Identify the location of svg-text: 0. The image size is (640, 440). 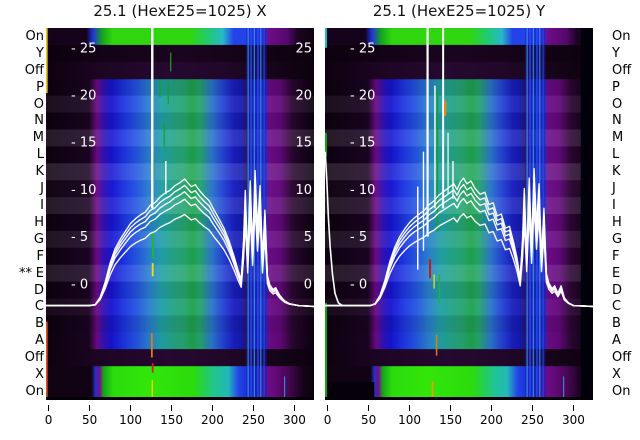
(308, 284).